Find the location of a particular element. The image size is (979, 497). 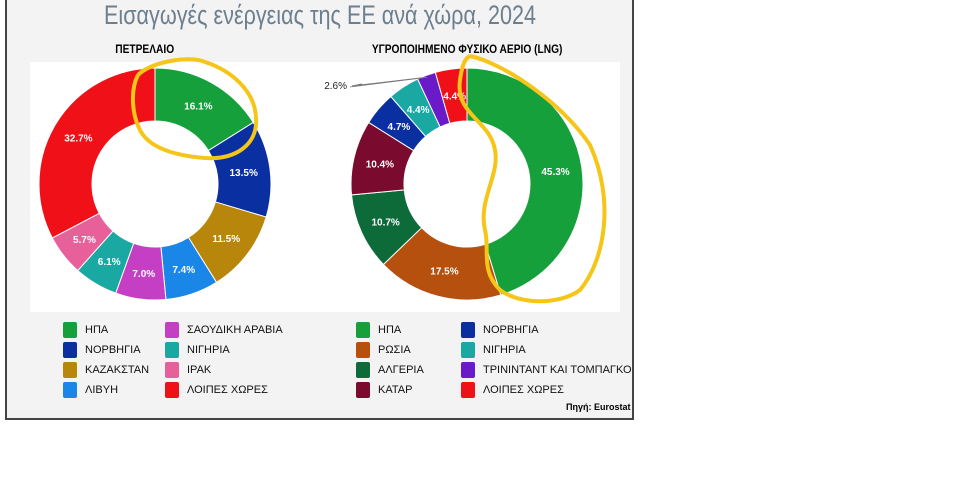

legend-label: ΙΡΑΚ is located at coordinates (199, 370).